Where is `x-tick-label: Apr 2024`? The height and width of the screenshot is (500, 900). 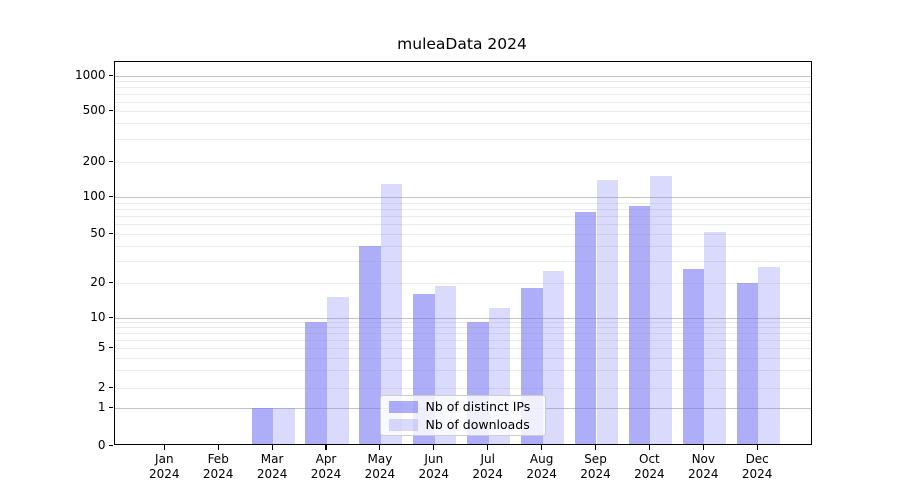 x-tick-label: Apr 2024 is located at coordinates (326, 466).